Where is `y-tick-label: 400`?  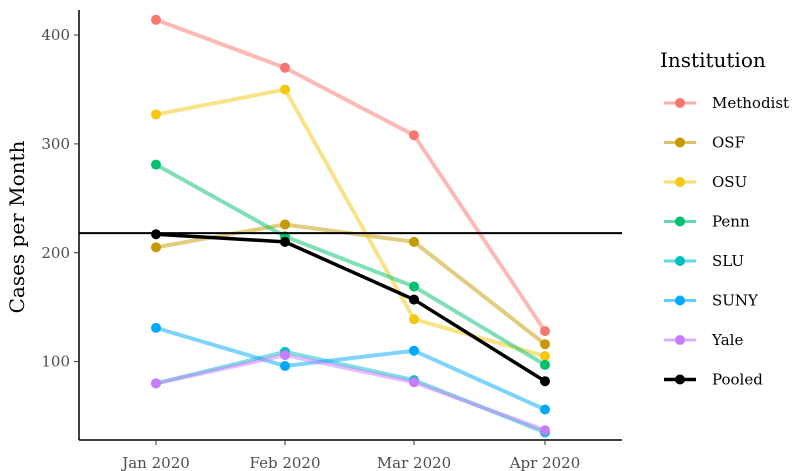
y-tick-label: 400 is located at coordinates (55, 35).